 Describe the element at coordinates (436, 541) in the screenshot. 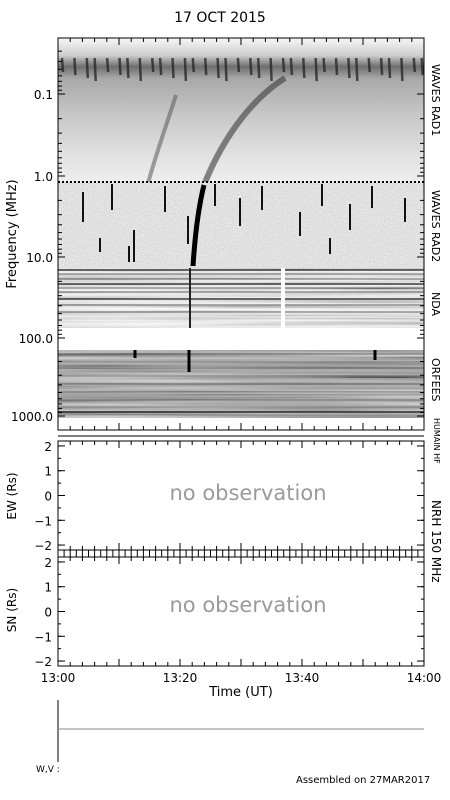

I see `nrh-instrument-label: NRH 150 MHz` at that location.